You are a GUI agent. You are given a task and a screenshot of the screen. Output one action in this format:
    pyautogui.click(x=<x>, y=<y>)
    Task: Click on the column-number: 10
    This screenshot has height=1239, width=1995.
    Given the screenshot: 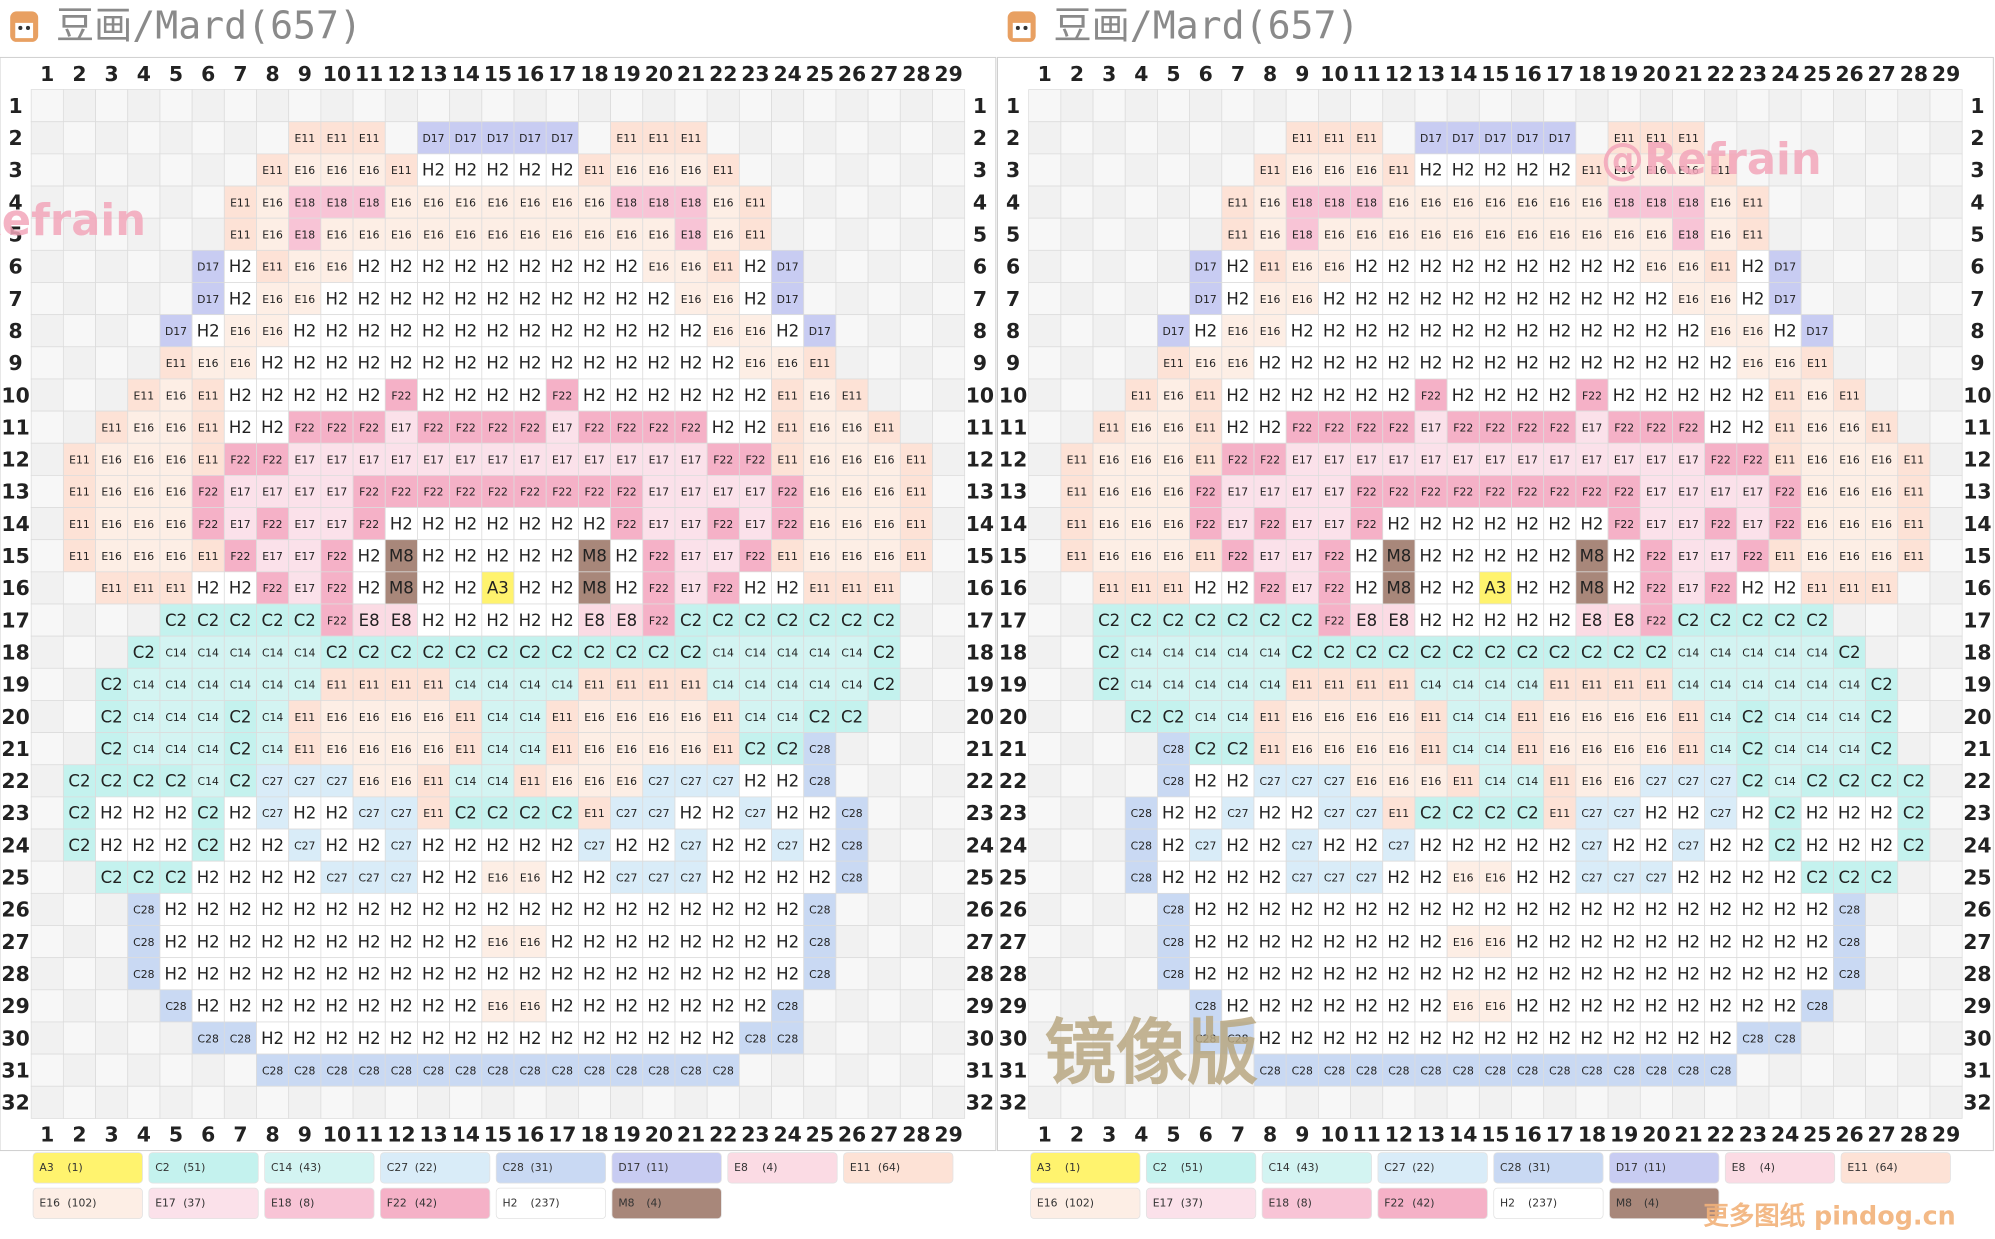 What is the action you would take?
    pyautogui.click(x=337, y=1135)
    